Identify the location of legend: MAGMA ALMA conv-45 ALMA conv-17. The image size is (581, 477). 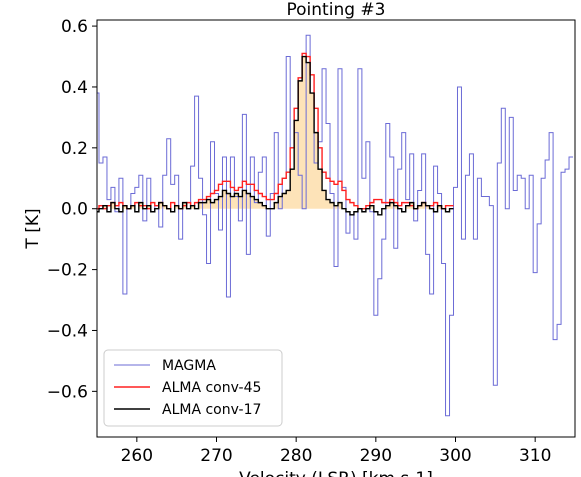
(193, 388).